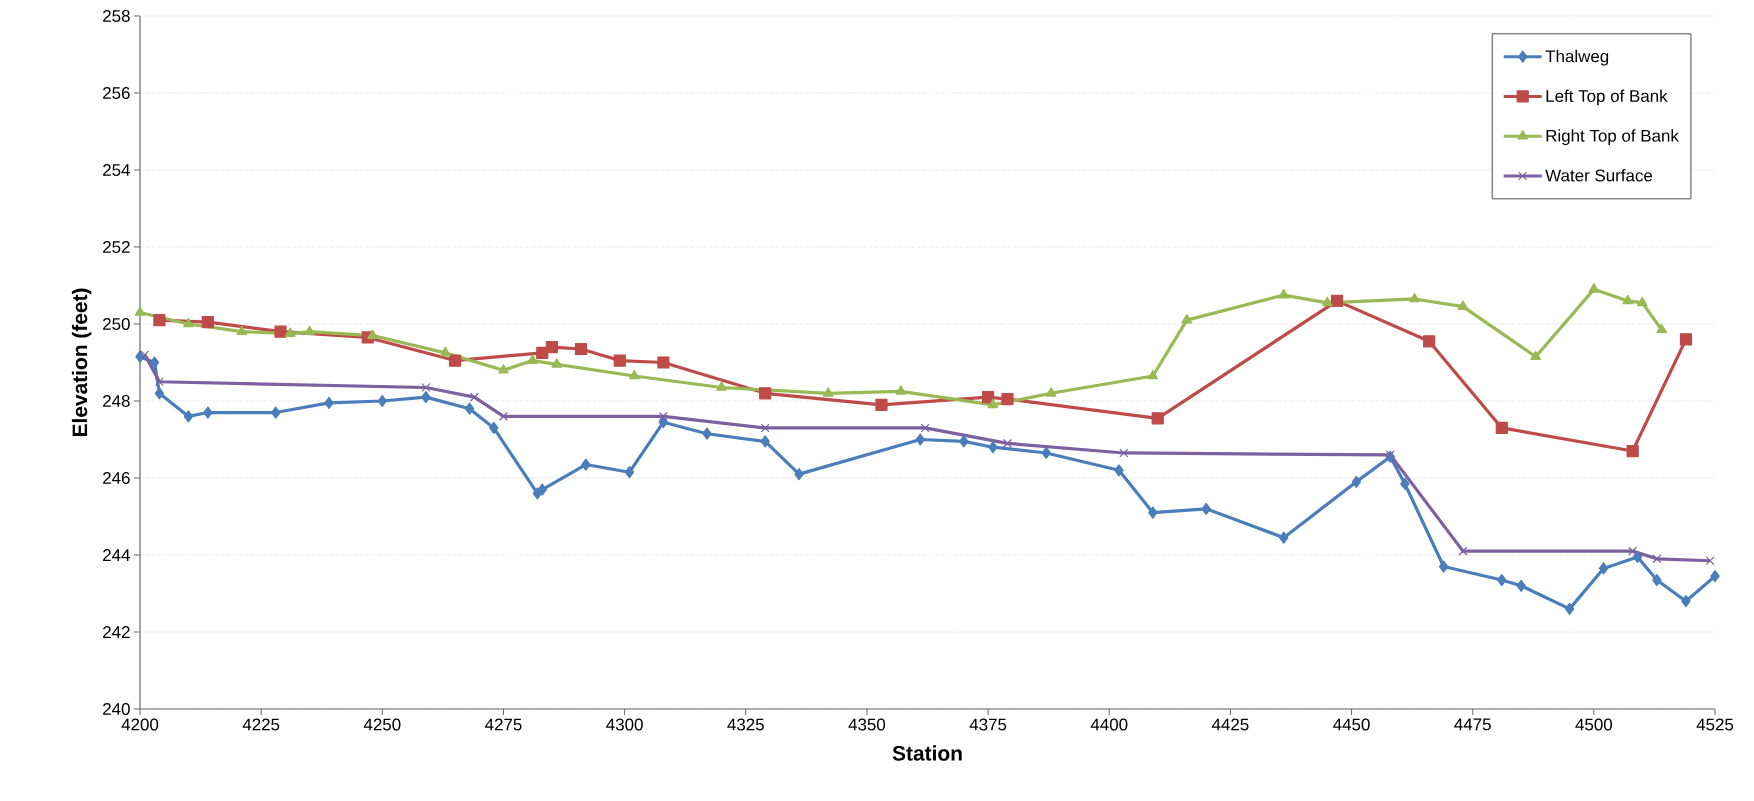  What do you see at coordinates (116, 324) in the screenshot?
I see `y-tick-label: 250` at bounding box center [116, 324].